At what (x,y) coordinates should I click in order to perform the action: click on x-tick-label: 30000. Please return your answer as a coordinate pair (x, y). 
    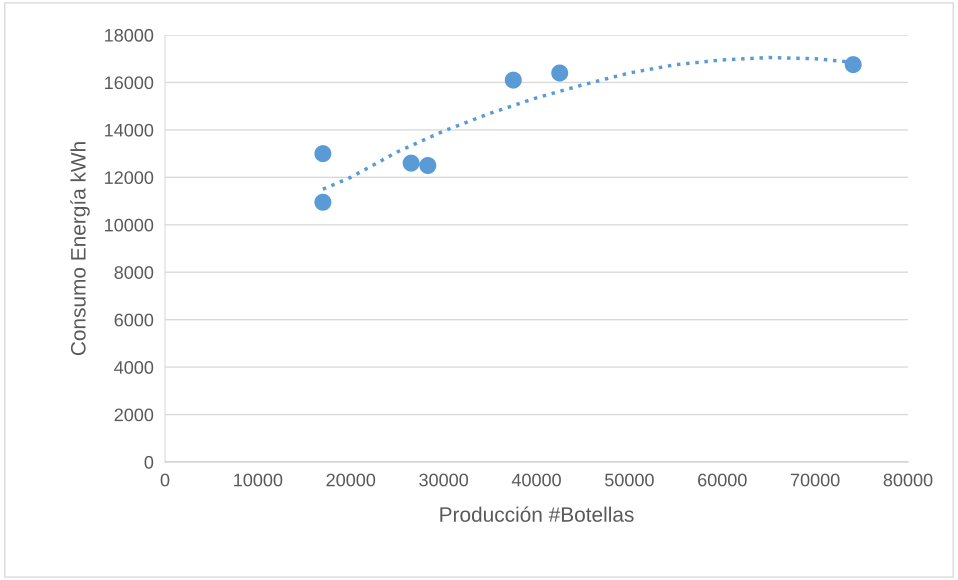
    Looking at the image, I should click on (443, 480).